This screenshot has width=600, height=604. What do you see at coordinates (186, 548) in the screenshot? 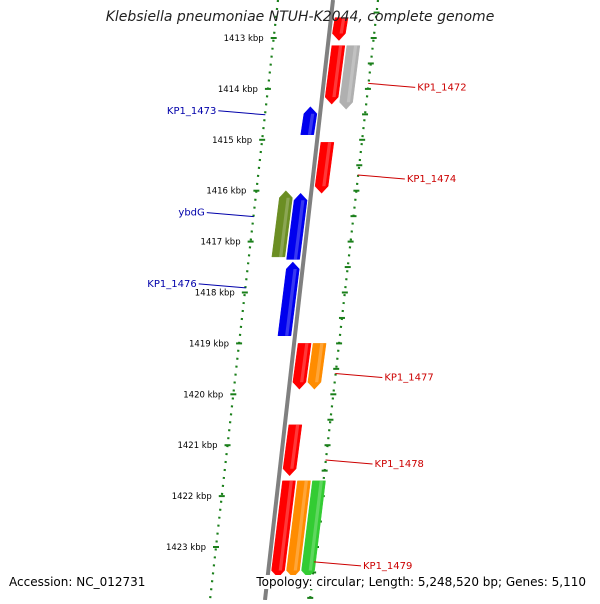
I see `ruler-tick-label: 1423 kbp` at bounding box center [186, 548].